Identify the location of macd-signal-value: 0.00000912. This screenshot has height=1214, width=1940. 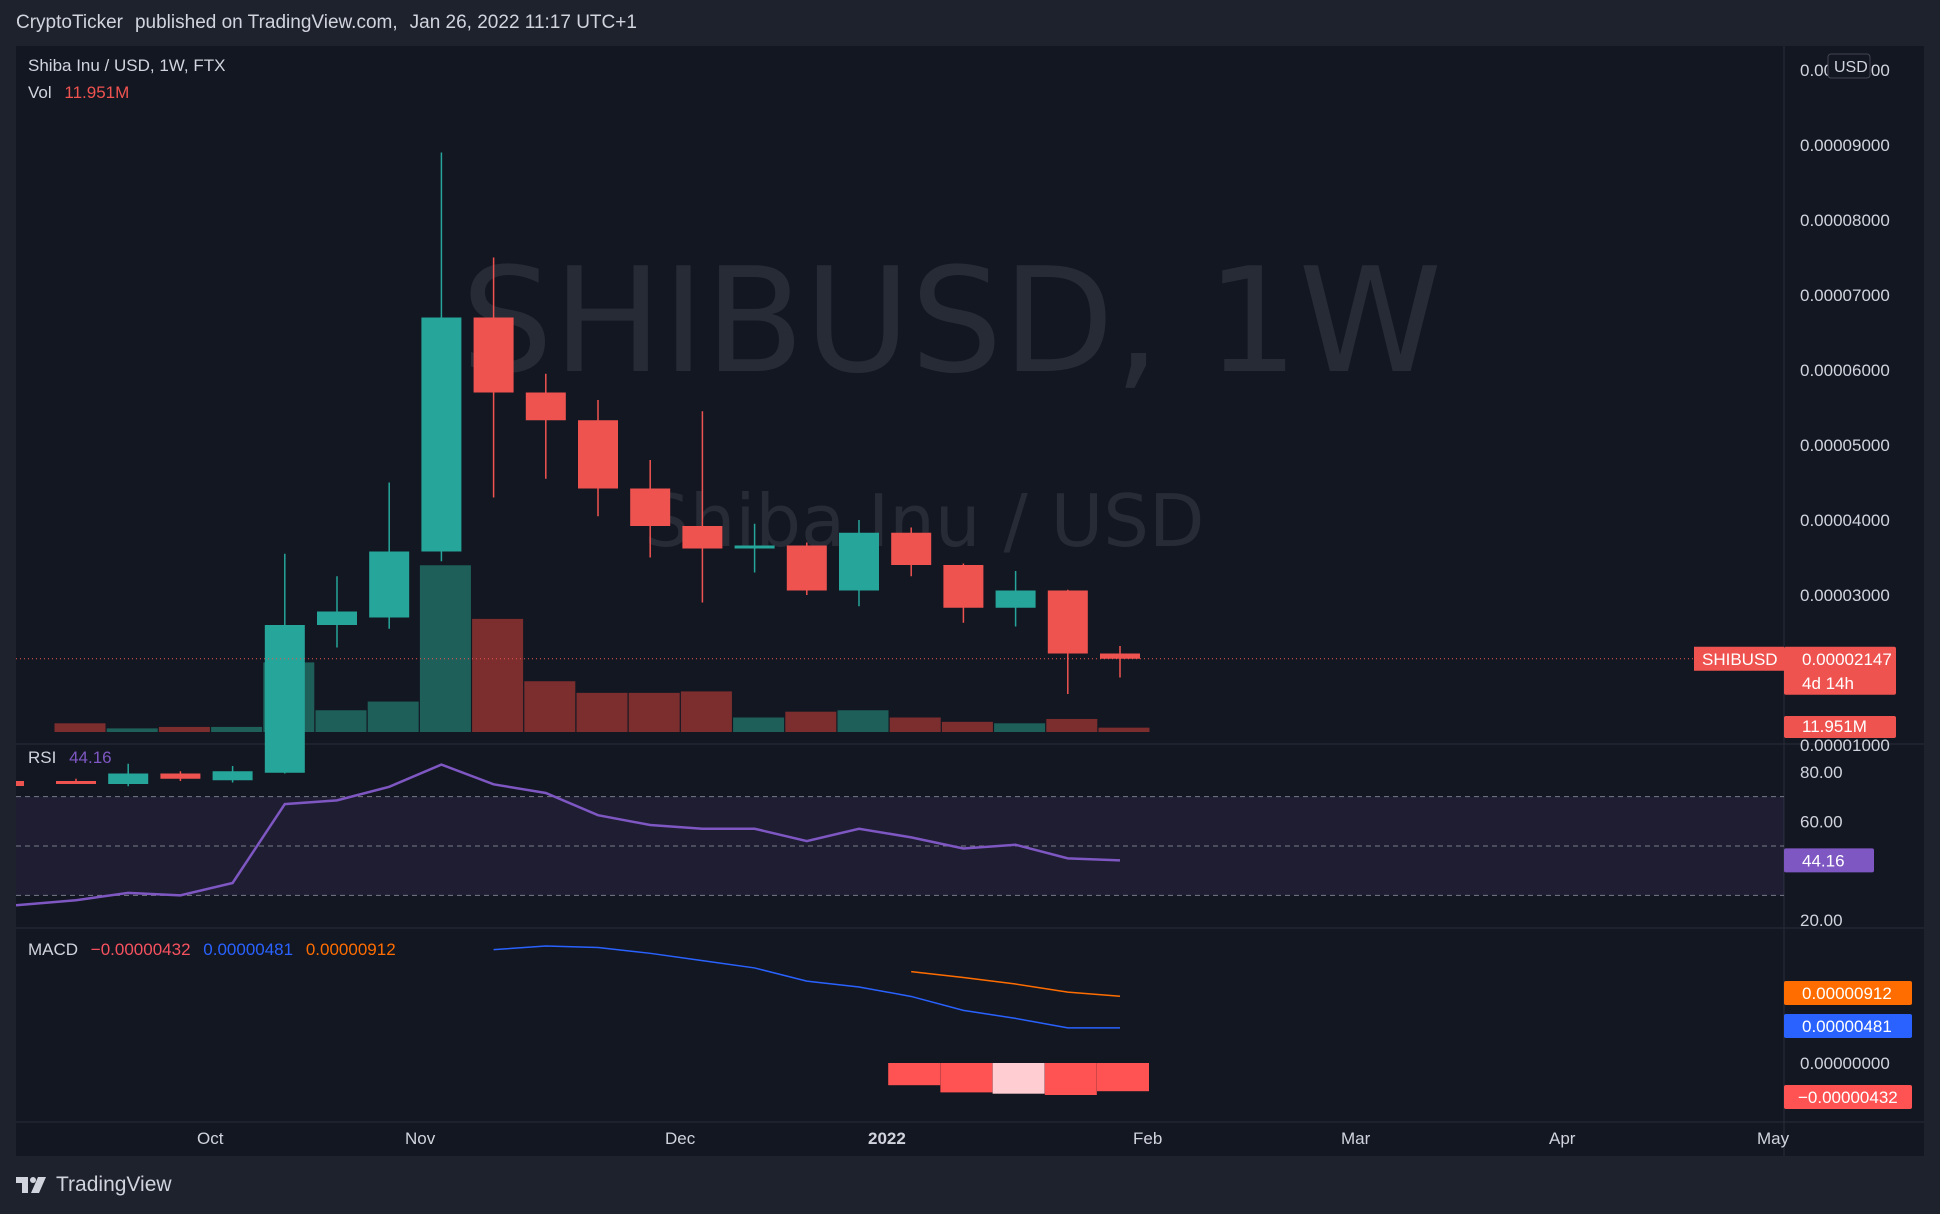
(350, 949).